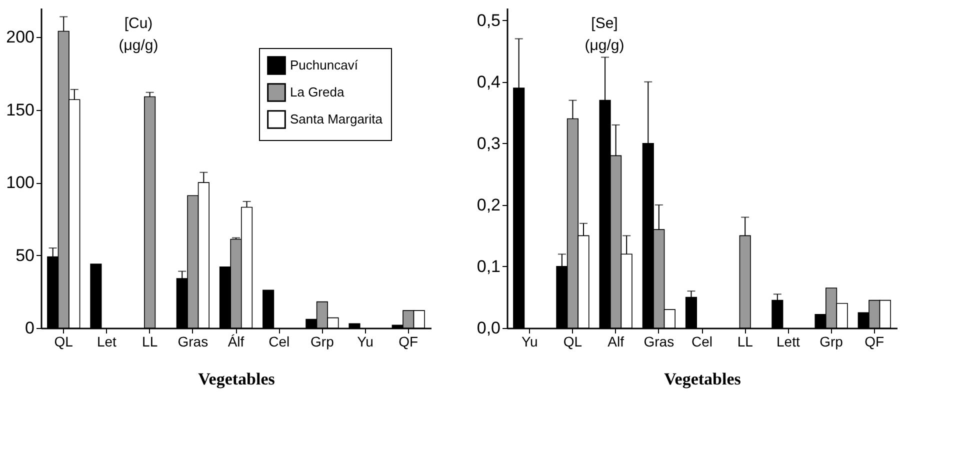 The image size is (972, 454). Describe the element at coordinates (488, 204) in the screenshot. I see `y-tick-label: 0,2` at that location.